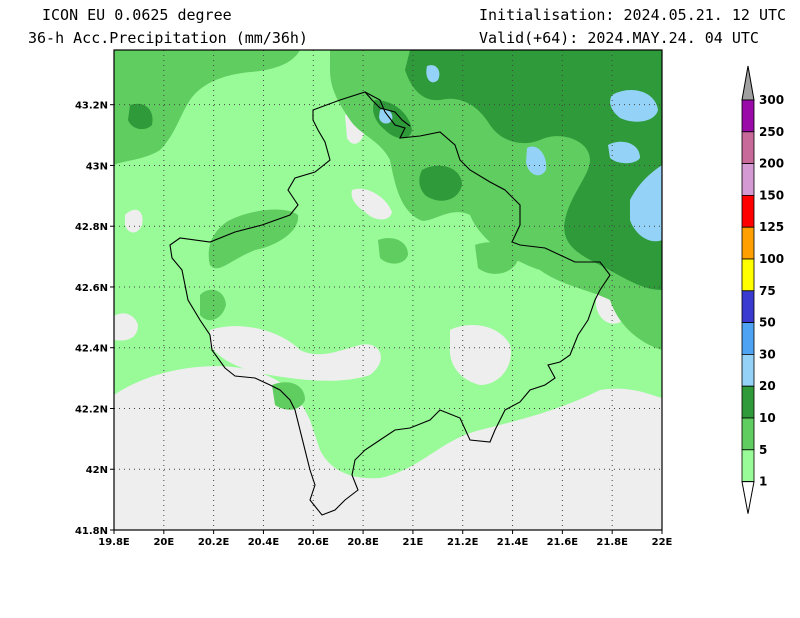 This screenshot has height=618, width=800. What do you see at coordinates (440, 183) in the screenshot?
I see `band-10-20-center-north` at bounding box center [440, 183].